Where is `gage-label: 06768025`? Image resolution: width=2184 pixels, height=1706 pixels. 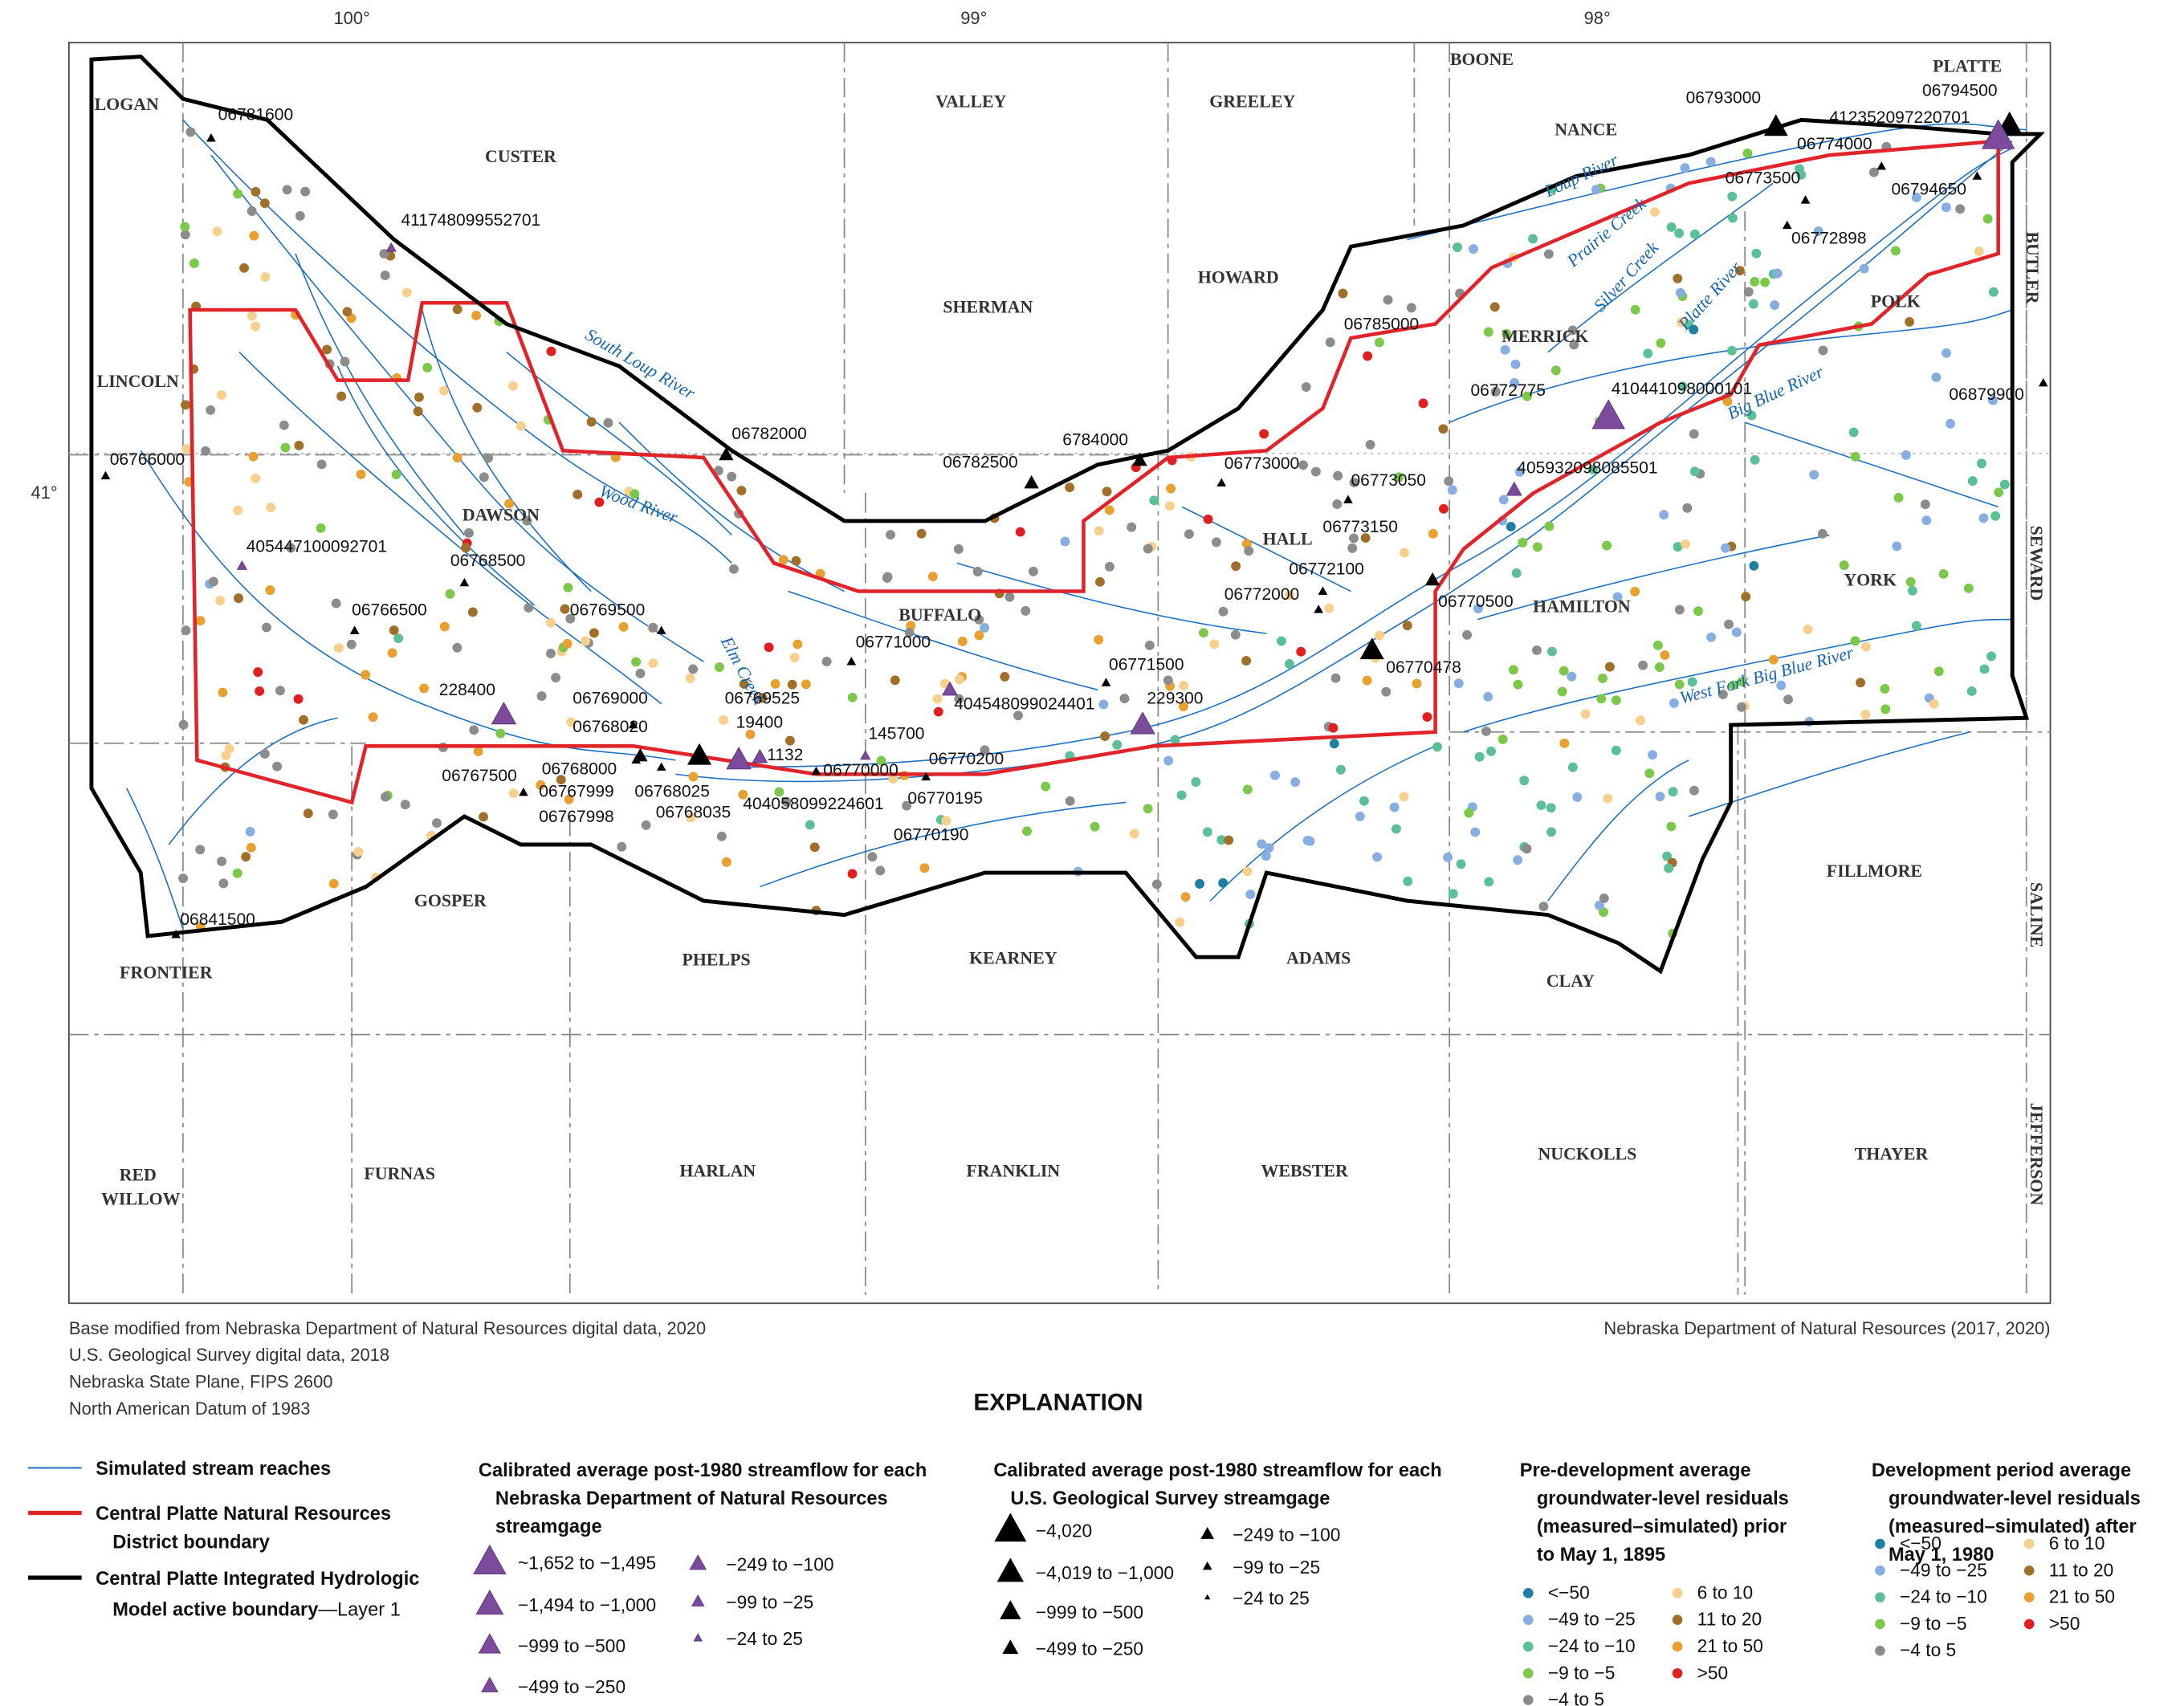 gage-label: 06768025 is located at coordinates (672, 791).